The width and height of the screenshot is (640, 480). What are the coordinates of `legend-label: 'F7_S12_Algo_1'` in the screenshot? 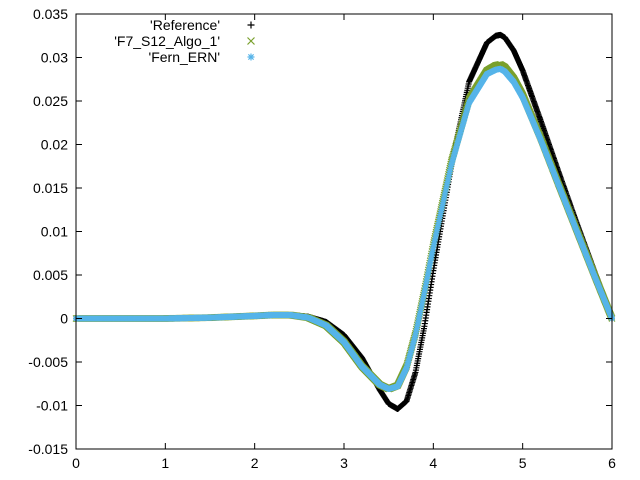 It's located at (167, 41).